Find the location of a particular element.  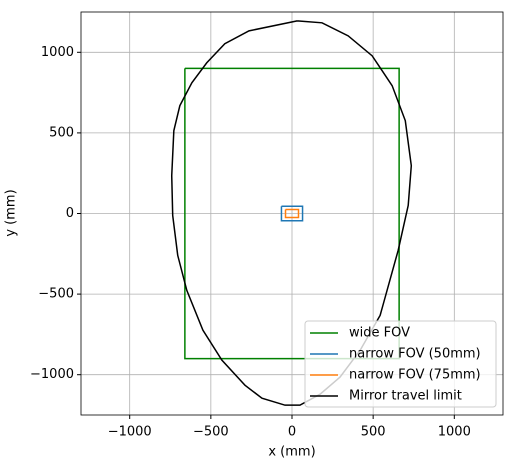

legend-label: narrow FOV (75mm) is located at coordinates (415, 375).